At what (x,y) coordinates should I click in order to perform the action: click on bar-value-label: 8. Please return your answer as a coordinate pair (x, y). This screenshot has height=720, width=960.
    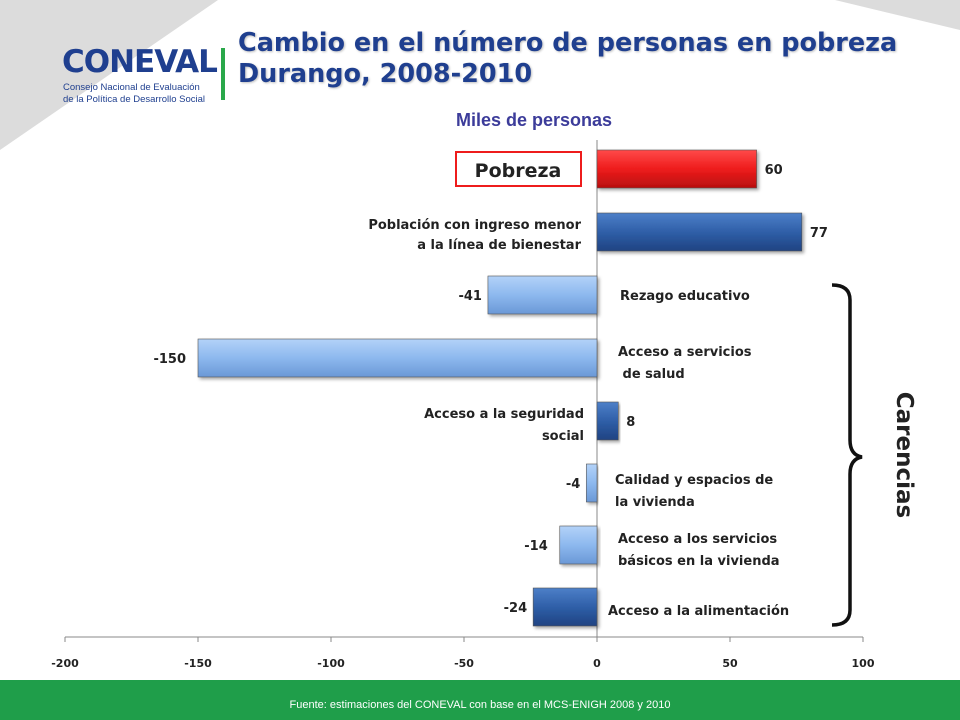
    Looking at the image, I should click on (630, 422).